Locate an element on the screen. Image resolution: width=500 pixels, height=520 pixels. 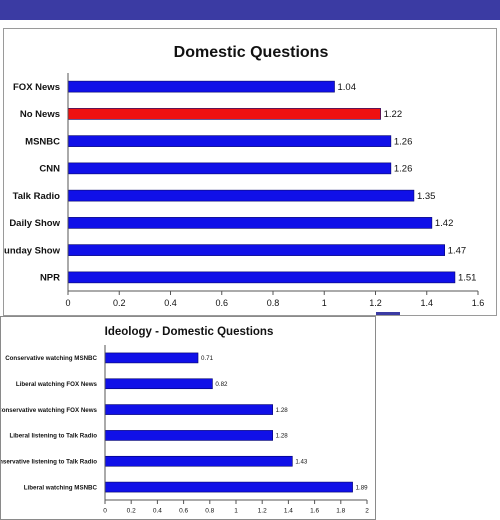
category-label: Conservative watching MSNBC is located at coordinates (51, 358).